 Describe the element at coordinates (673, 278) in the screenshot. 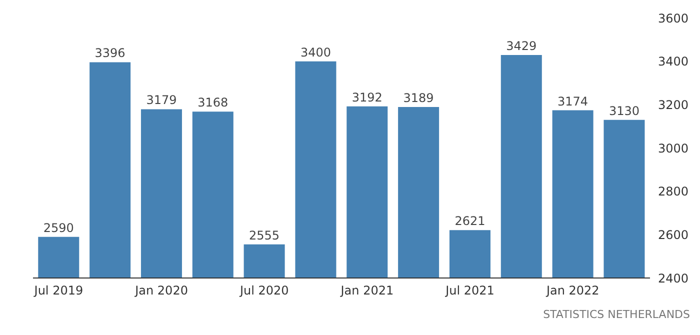

I see `y-tick-label: 2400` at that location.